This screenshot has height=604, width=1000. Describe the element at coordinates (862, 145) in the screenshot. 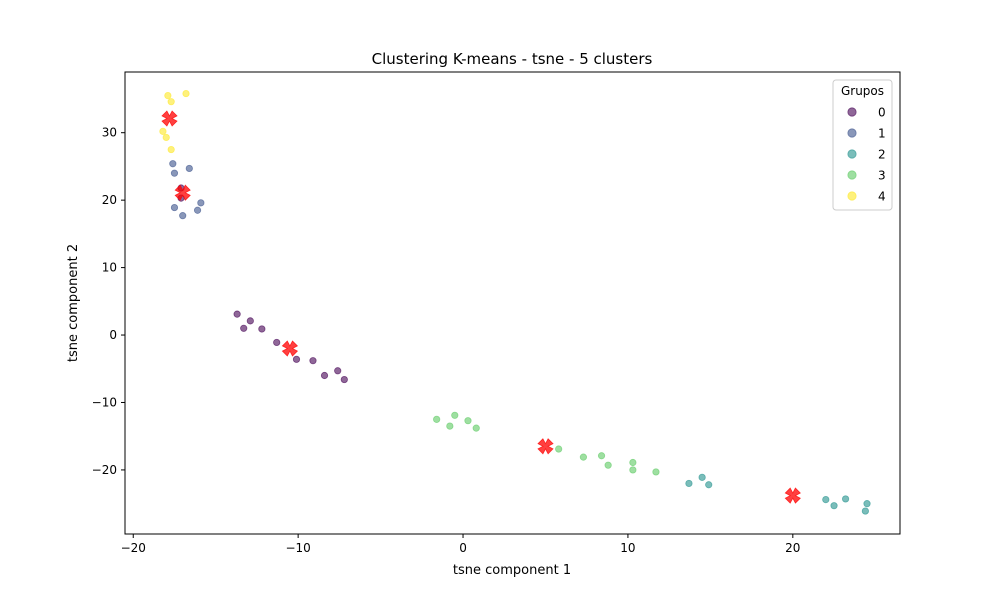

I see `legend: Grupos 0 1 2 3 4` at that location.